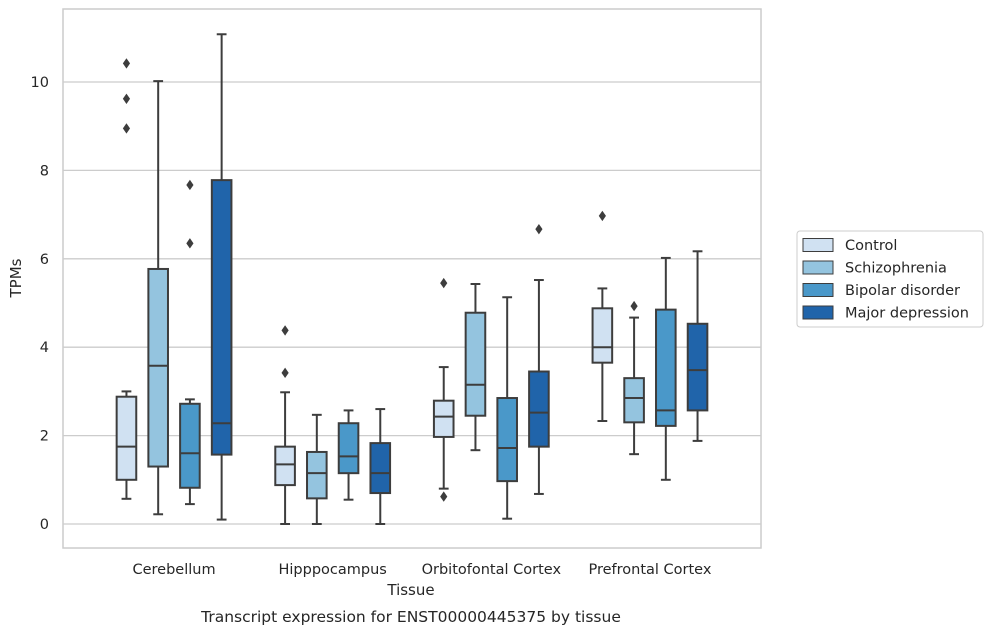  What do you see at coordinates (44, 260) in the screenshot?
I see `y-tick-label: 6` at bounding box center [44, 260].